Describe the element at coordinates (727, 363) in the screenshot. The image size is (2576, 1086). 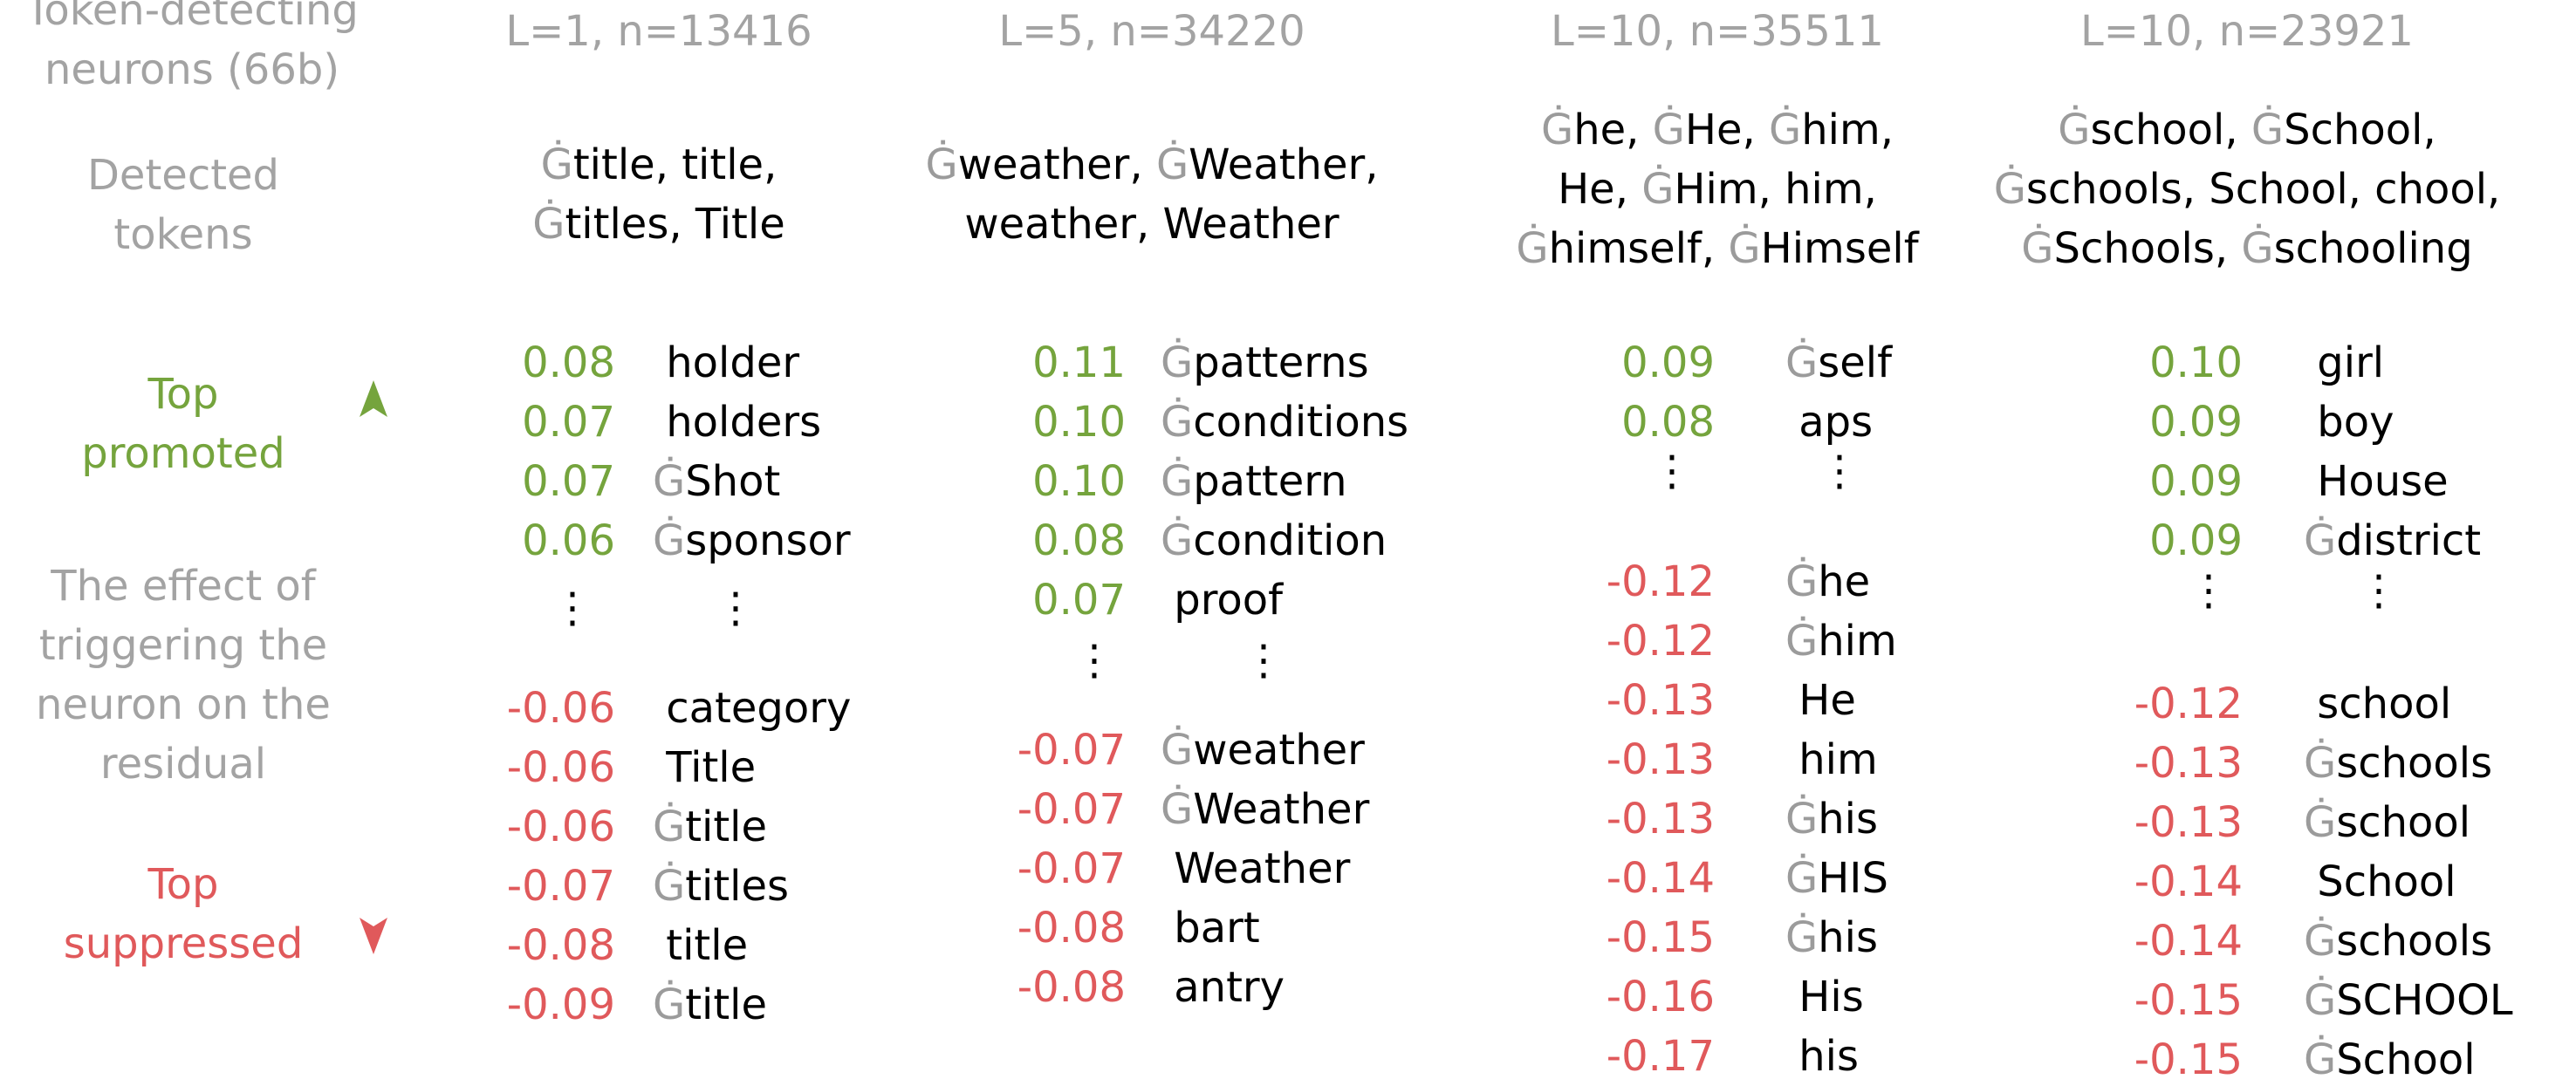
I see `promoted-token: holder` at that location.